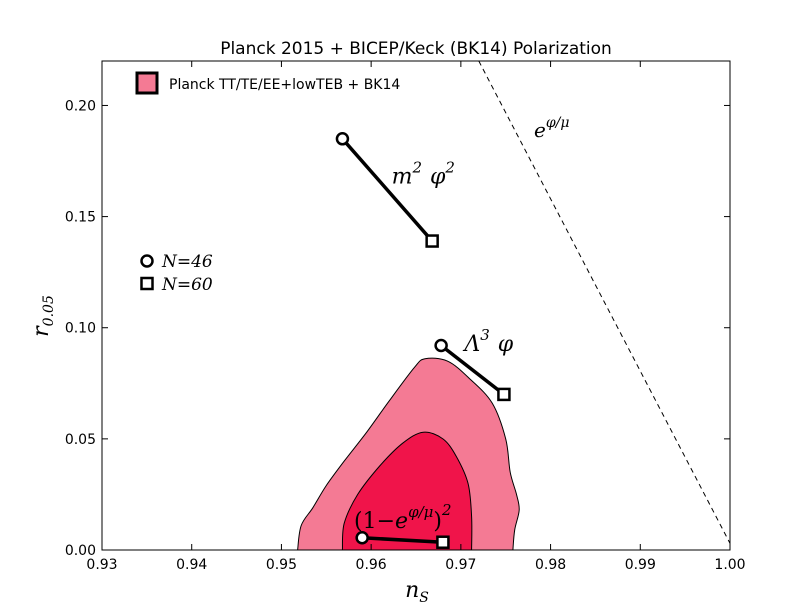 The image size is (812, 612). What do you see at coordinates (423, 174) in the screenshot?
I see `m2-phi2-label: m2 φ2` at bounding box center [423, 174].